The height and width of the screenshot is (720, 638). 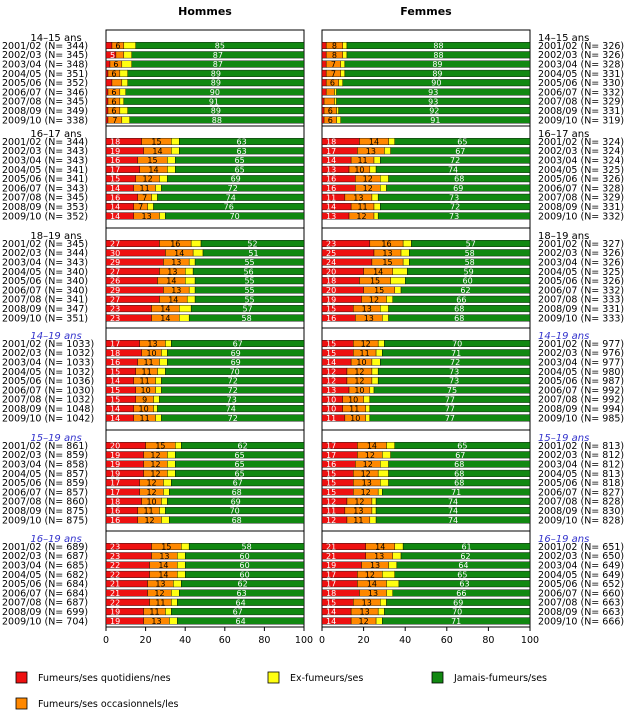 I want to click on bar-value-label: 17, so click(x=115, y=344).